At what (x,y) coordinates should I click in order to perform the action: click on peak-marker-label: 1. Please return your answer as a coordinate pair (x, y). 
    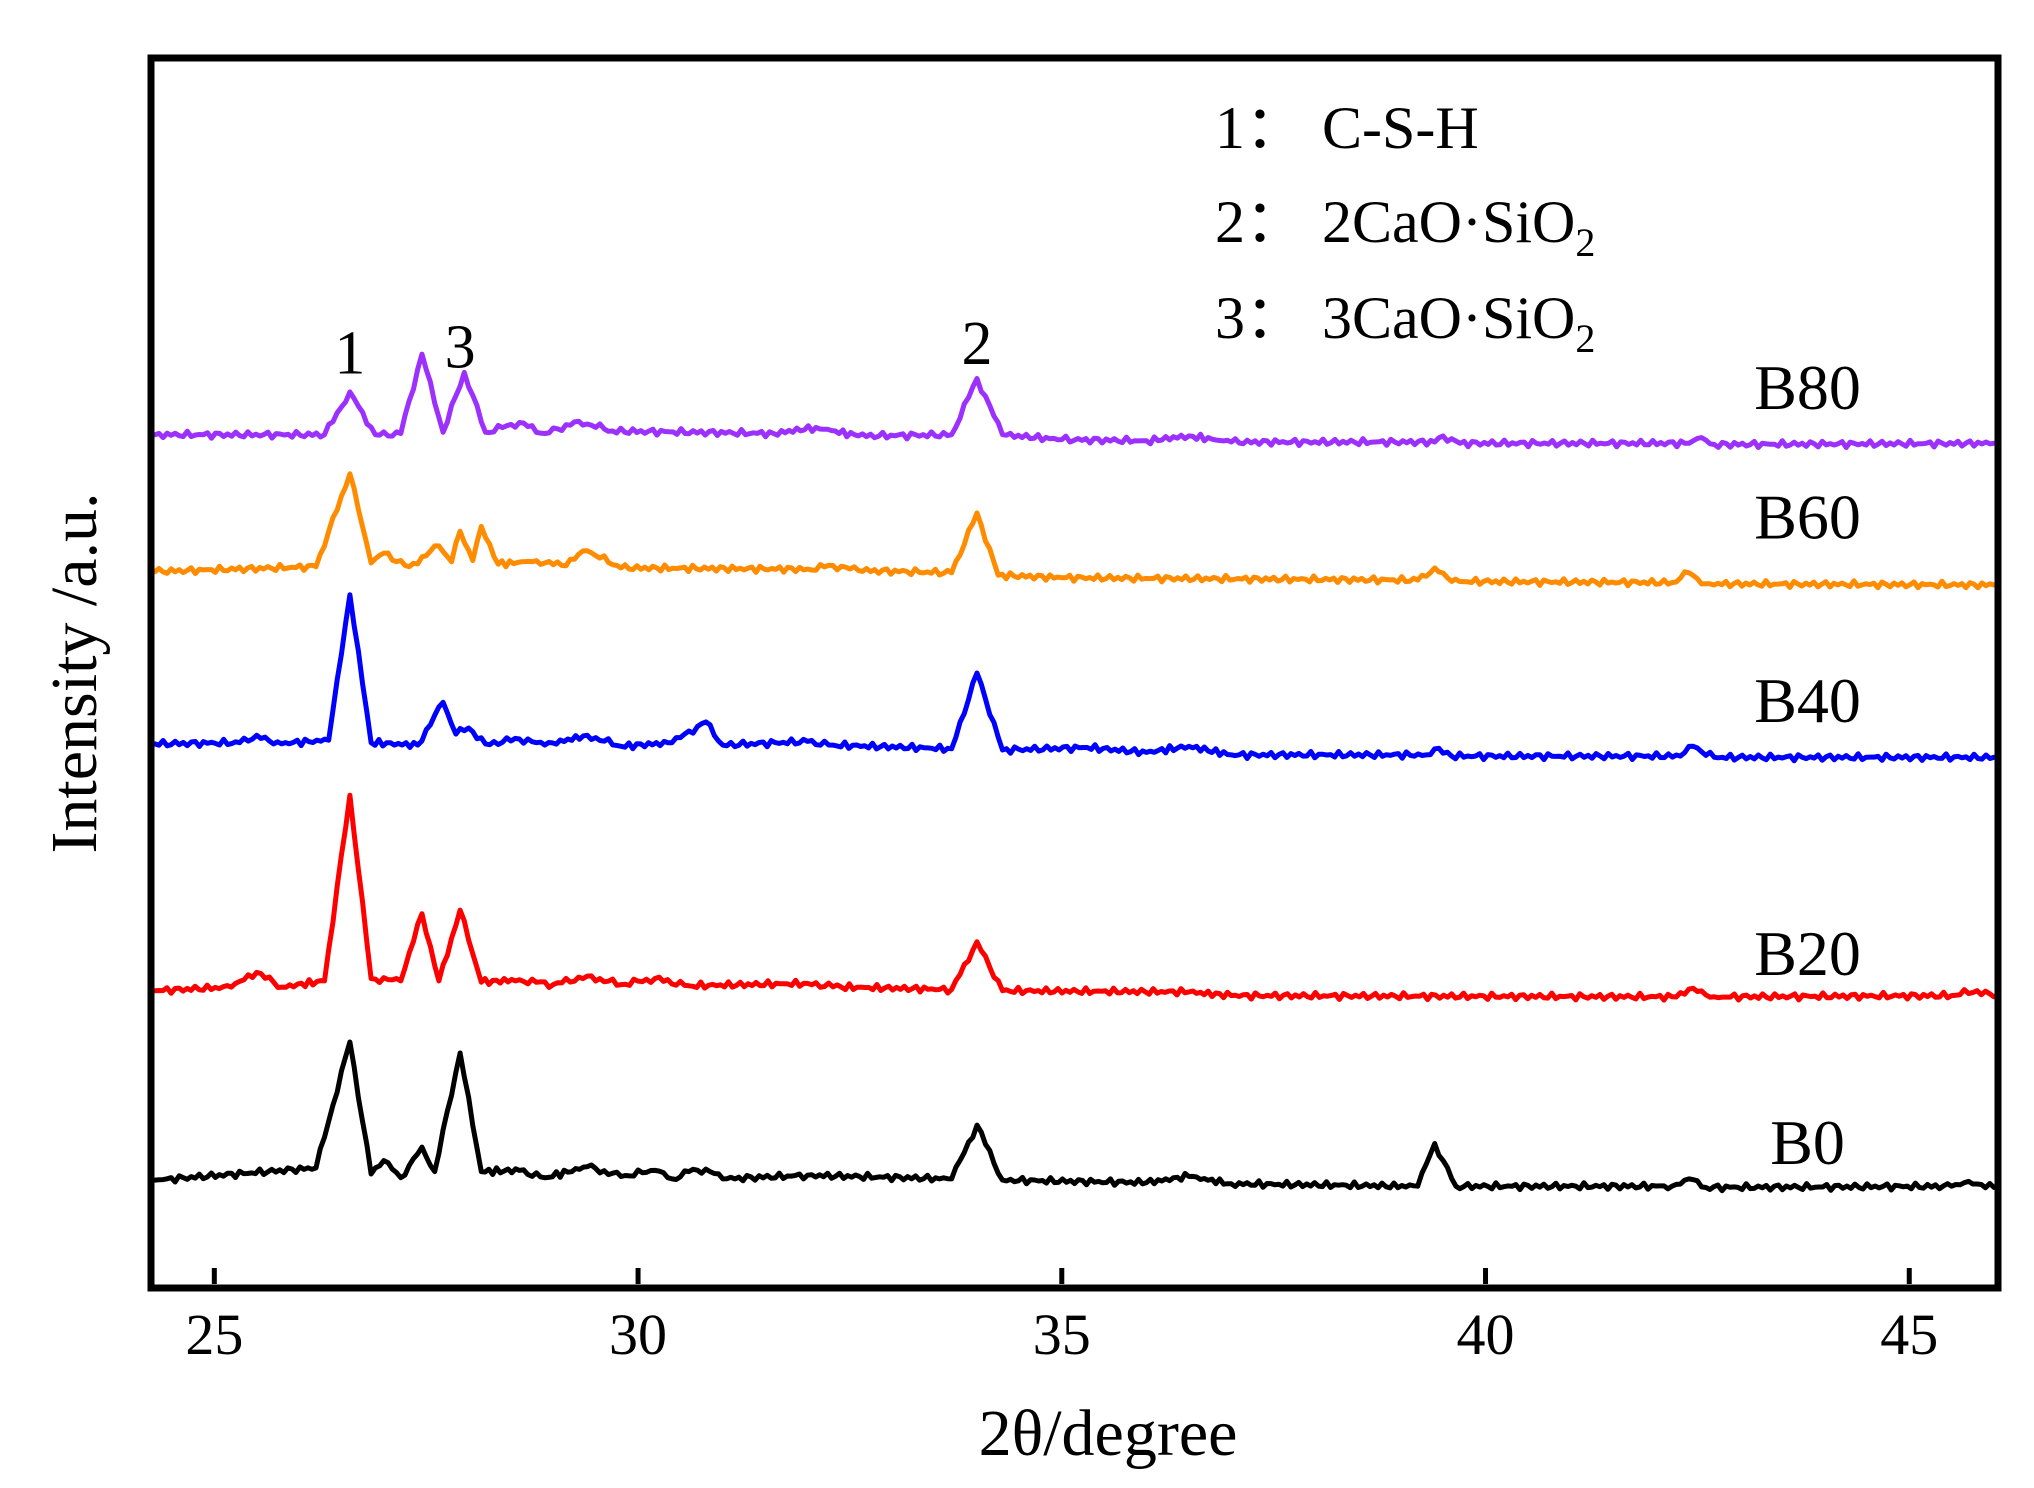
    Looking at the image, I should click on (349, 354).